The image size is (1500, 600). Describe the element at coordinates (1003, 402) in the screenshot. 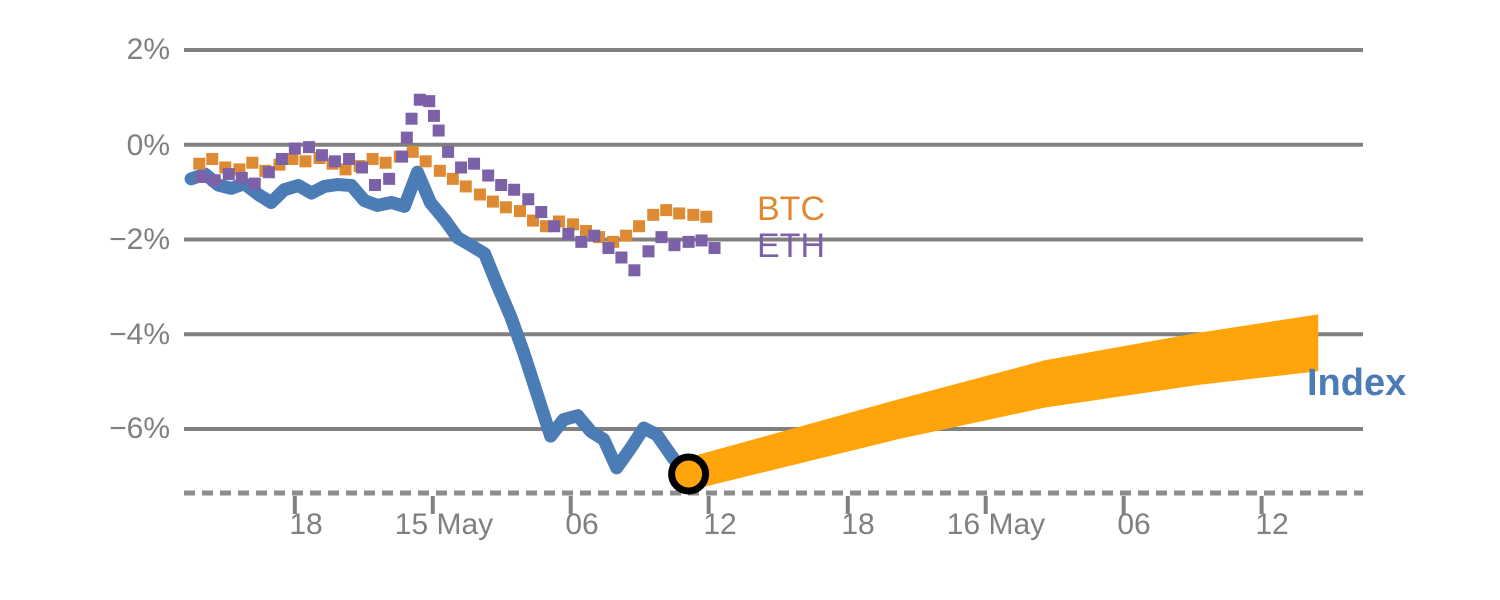

I see `forecast-band` at that location.